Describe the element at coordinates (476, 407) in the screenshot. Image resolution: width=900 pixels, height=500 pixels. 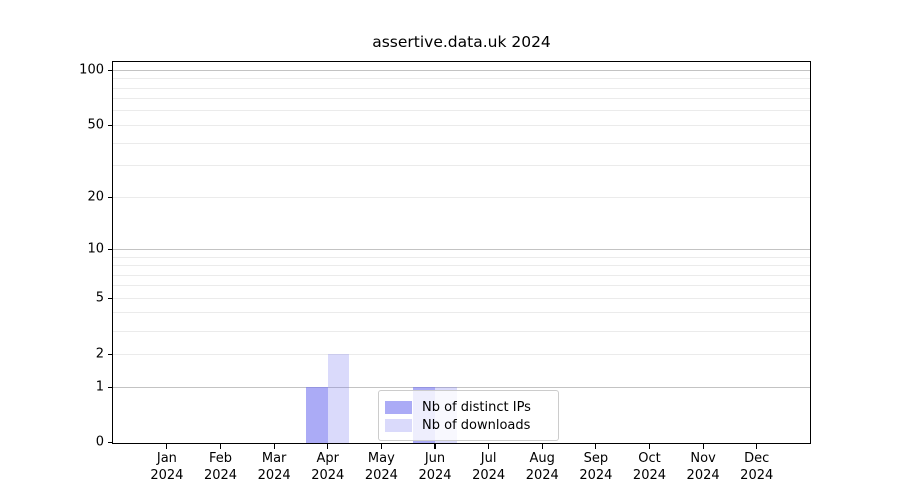
I see `legend-label-distinct-ips: Nb of distinct IPs` at that location.